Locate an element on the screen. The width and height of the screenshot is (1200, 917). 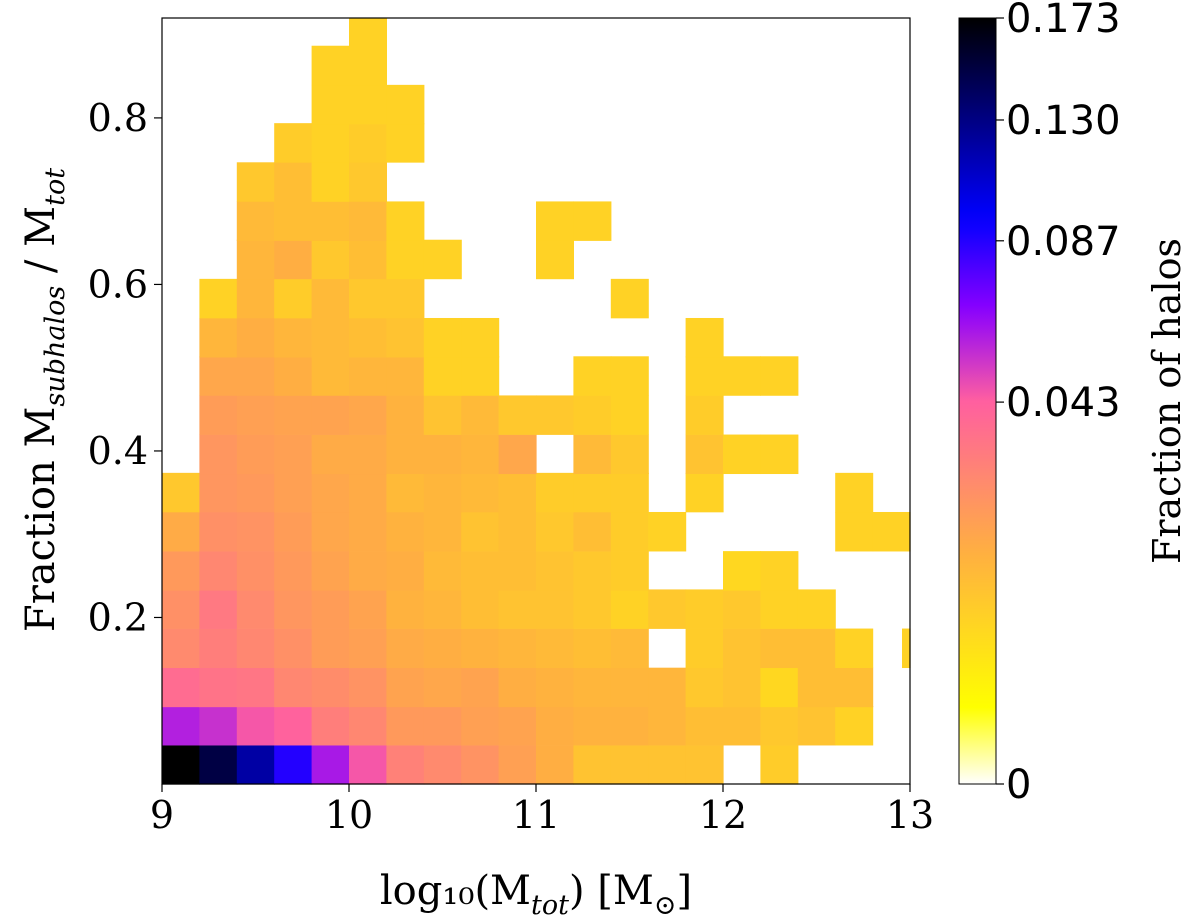
x-tick-label: 13 is located at coordinates (910, 815).